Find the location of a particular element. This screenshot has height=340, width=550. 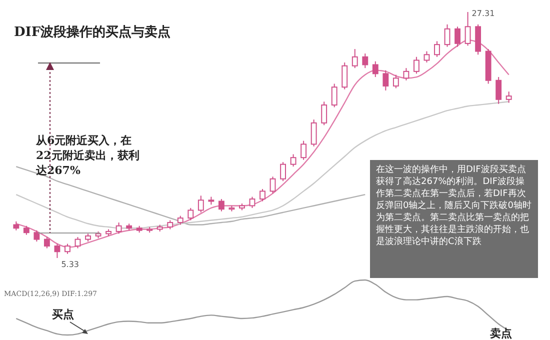

text-panel: 在这一波的操作中，用DIF波段买卖点获得了高达267%的利润。DIF波段操作第二卖点在第一卖点后，若DIF再次反弹回0轴之上，随后又向下跌破0轴时为第二卖点。第二卖点比第一卖点的把握性更大，其往往是主跌浪的开始，也是波浪理论中讲的C浪下跌 is located at coordinates (454, 219).